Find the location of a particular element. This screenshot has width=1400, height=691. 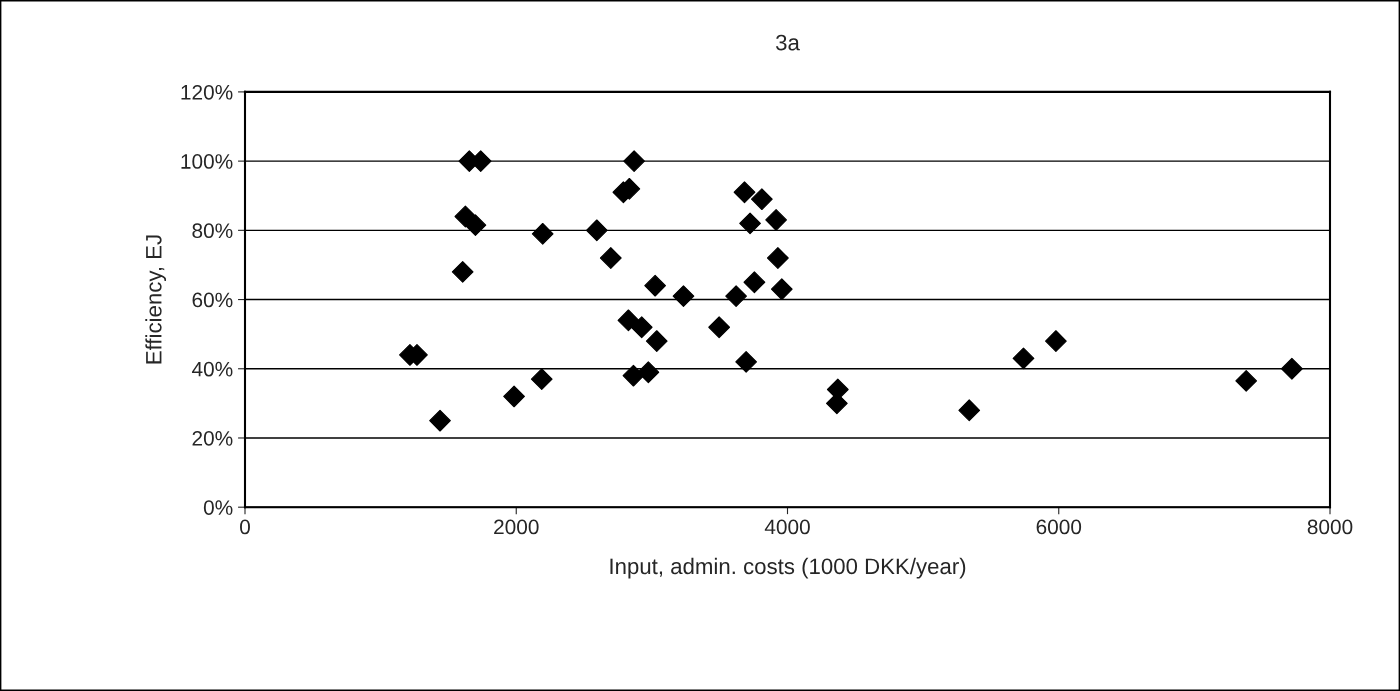

y-tick-label: 100% is located at coordinates (207, 161).